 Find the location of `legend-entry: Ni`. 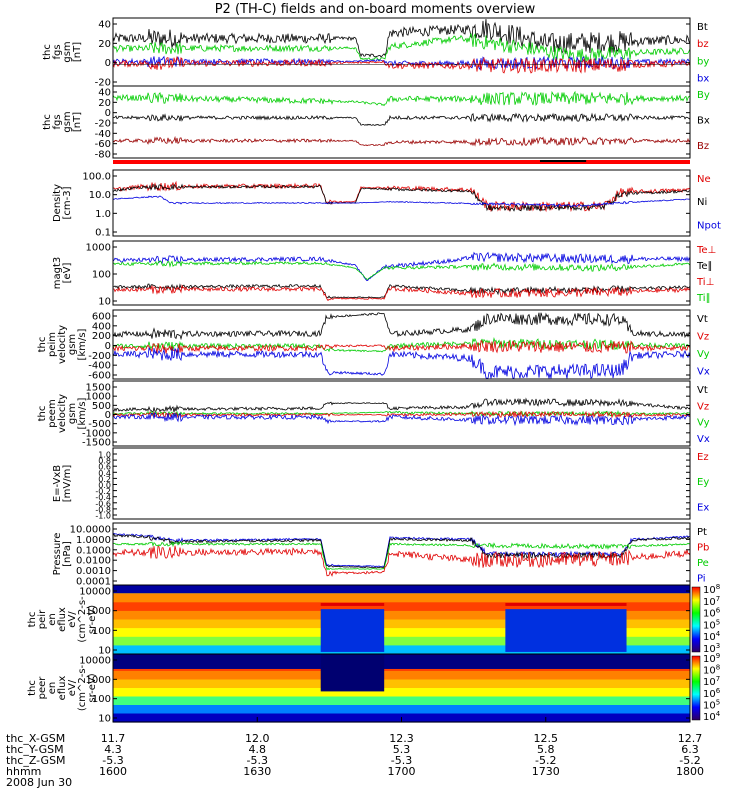

legend-entry: Ni is located at coordinates (702, 202).